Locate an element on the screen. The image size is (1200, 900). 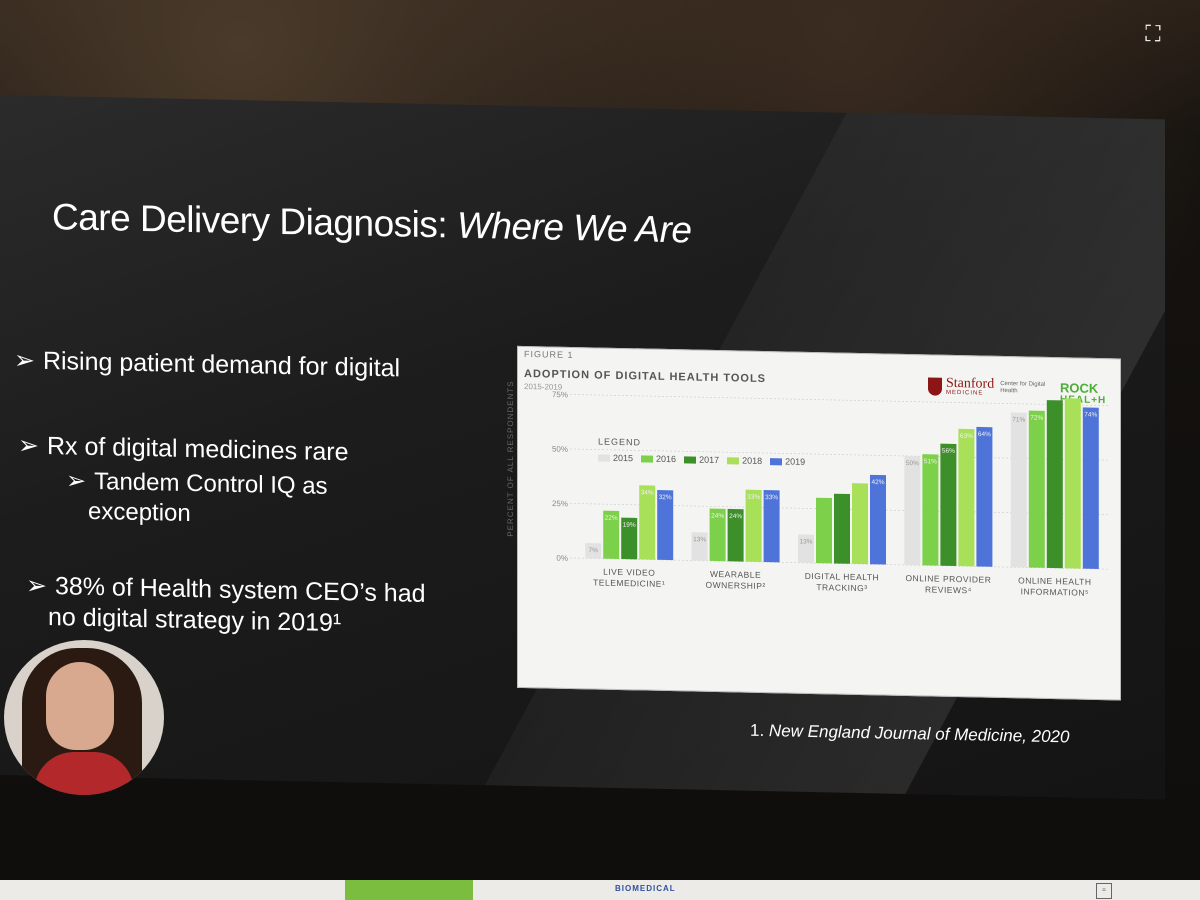
slide-title: Care Delivery Diagnosis: Where We Are is located at coordinates (372, 223).